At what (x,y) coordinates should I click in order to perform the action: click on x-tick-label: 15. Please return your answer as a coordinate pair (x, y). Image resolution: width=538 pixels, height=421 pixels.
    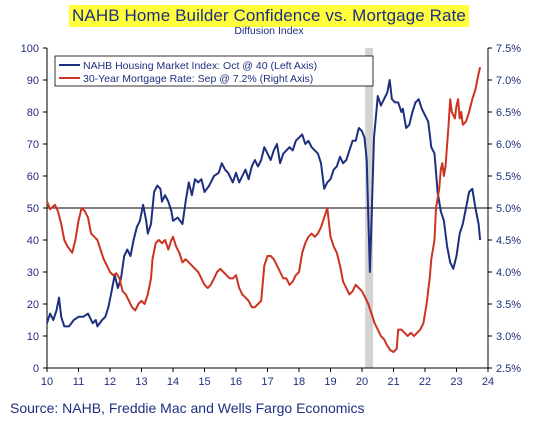
    Looking at the image, I should click on (204, 382).